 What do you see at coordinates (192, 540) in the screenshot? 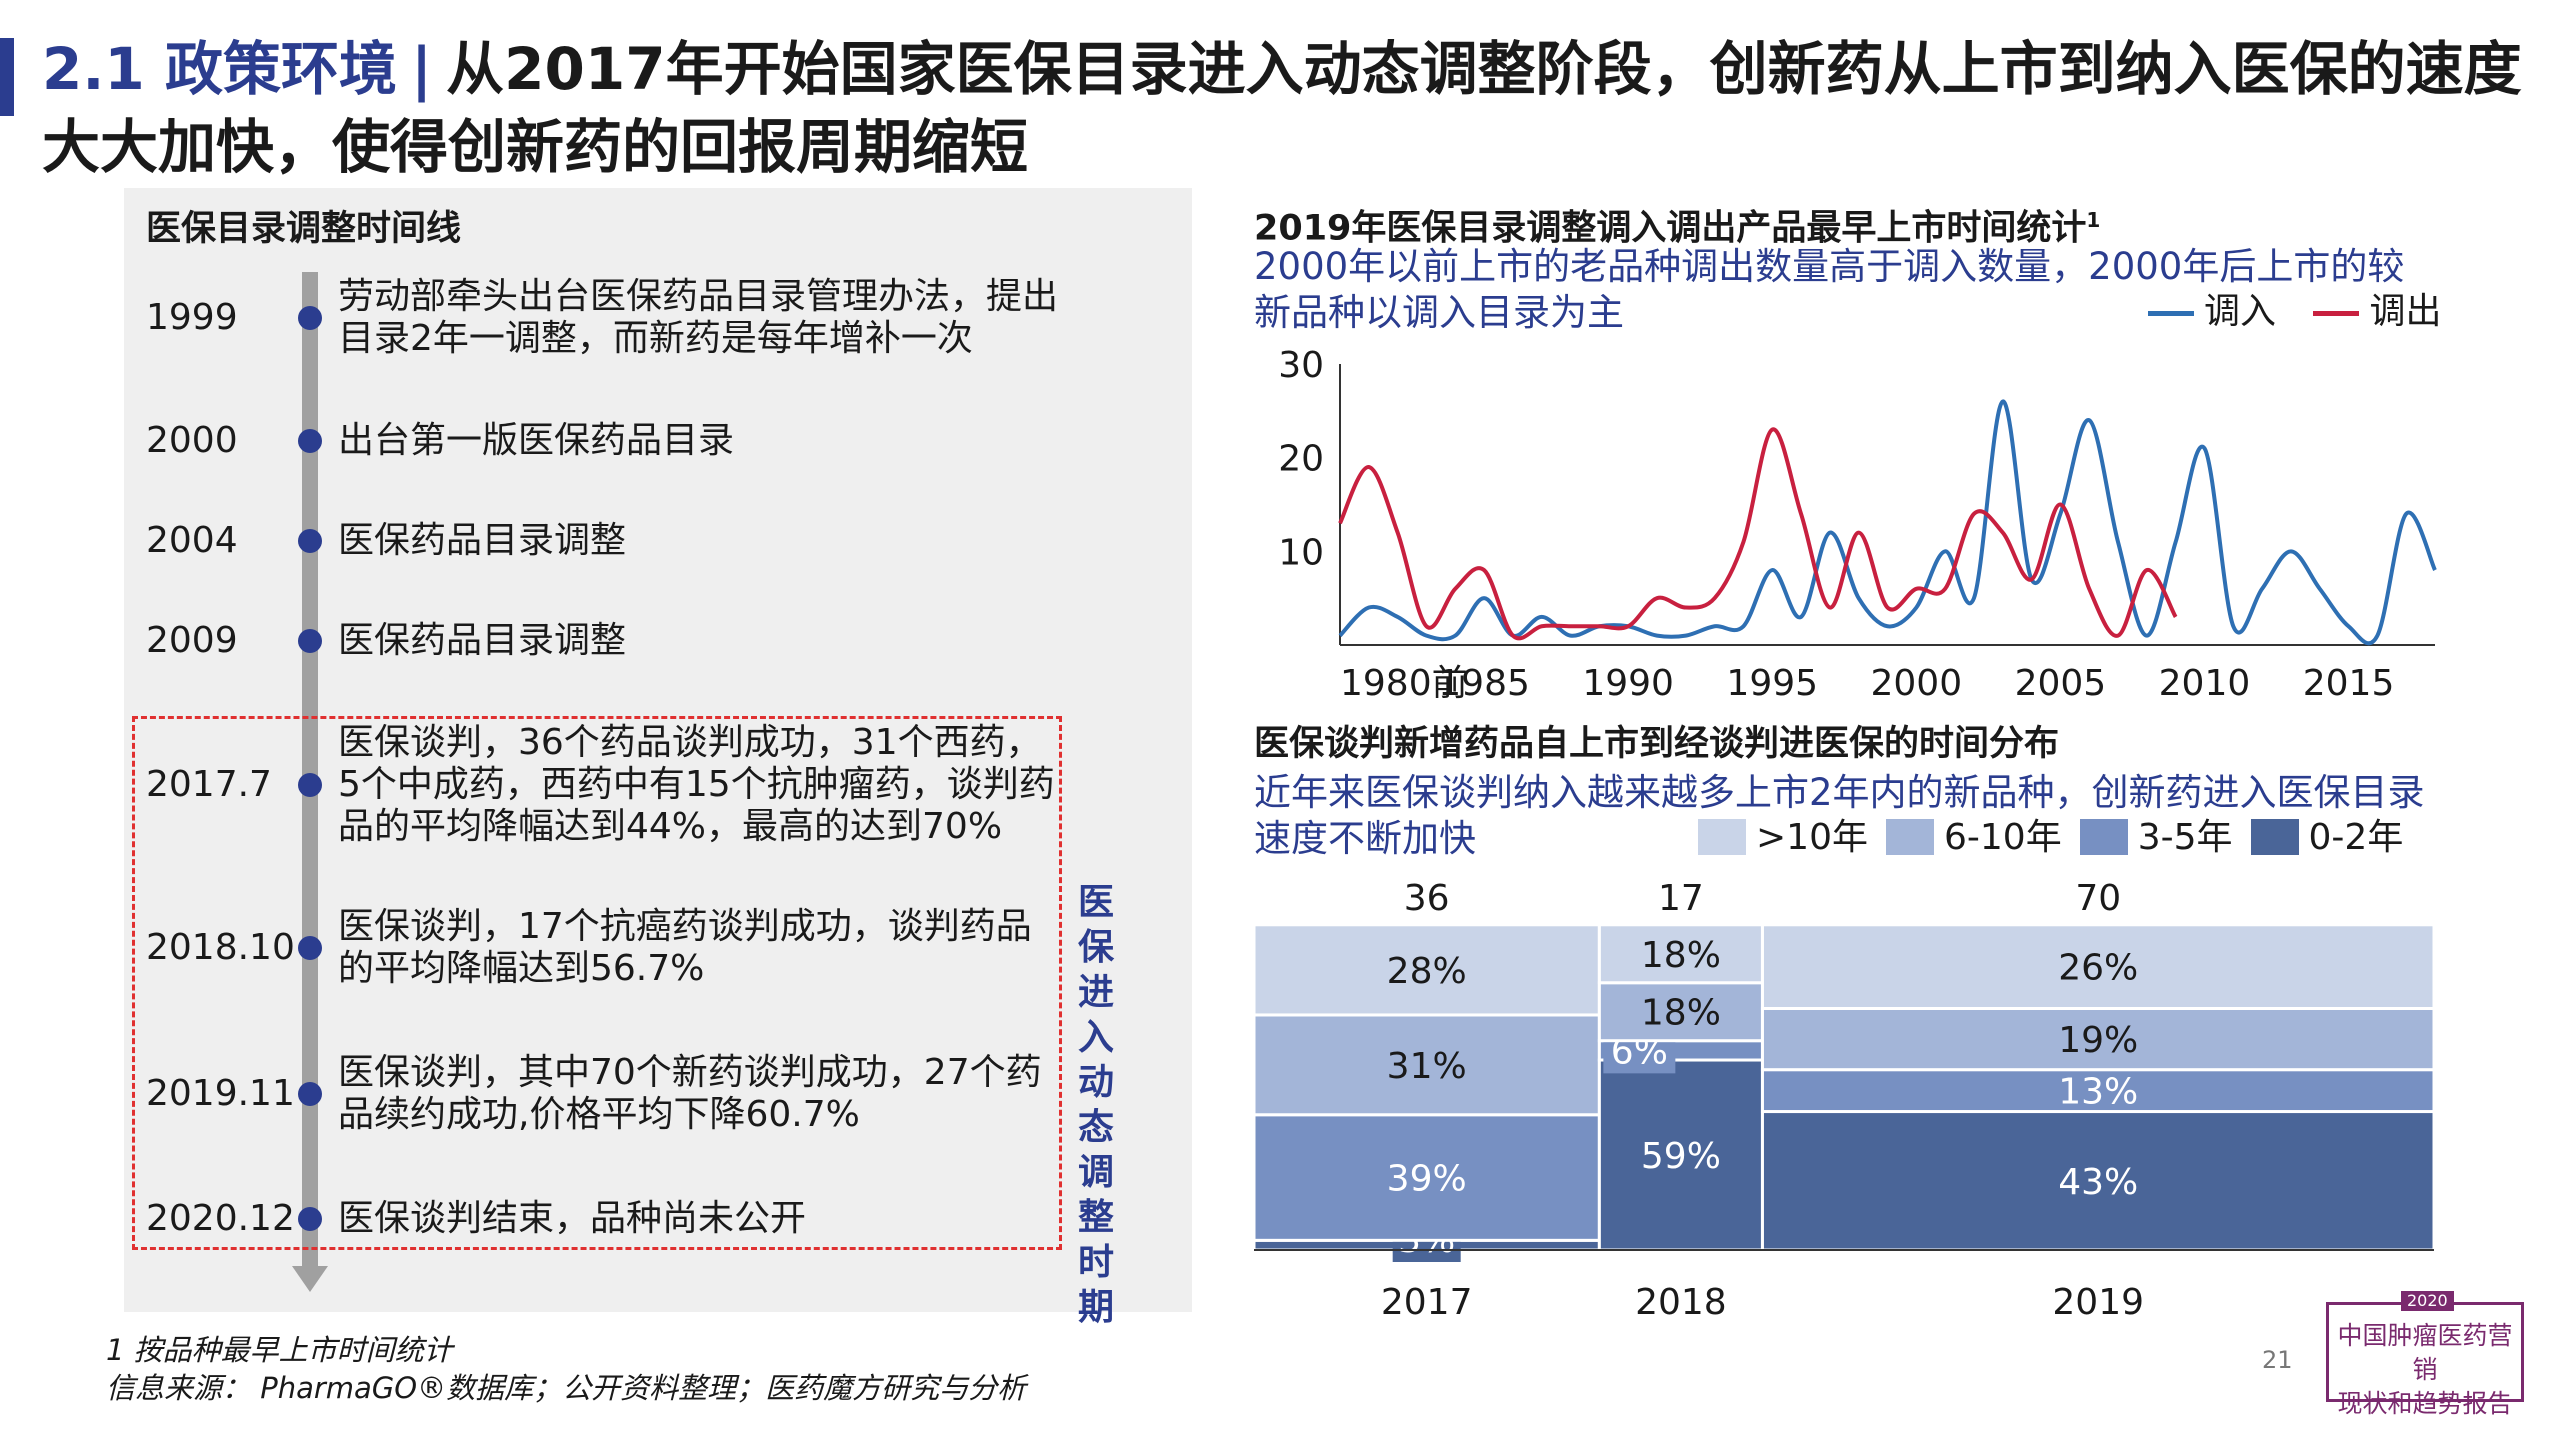
I see `event-year: 2004` at bounding box center [192, 540].